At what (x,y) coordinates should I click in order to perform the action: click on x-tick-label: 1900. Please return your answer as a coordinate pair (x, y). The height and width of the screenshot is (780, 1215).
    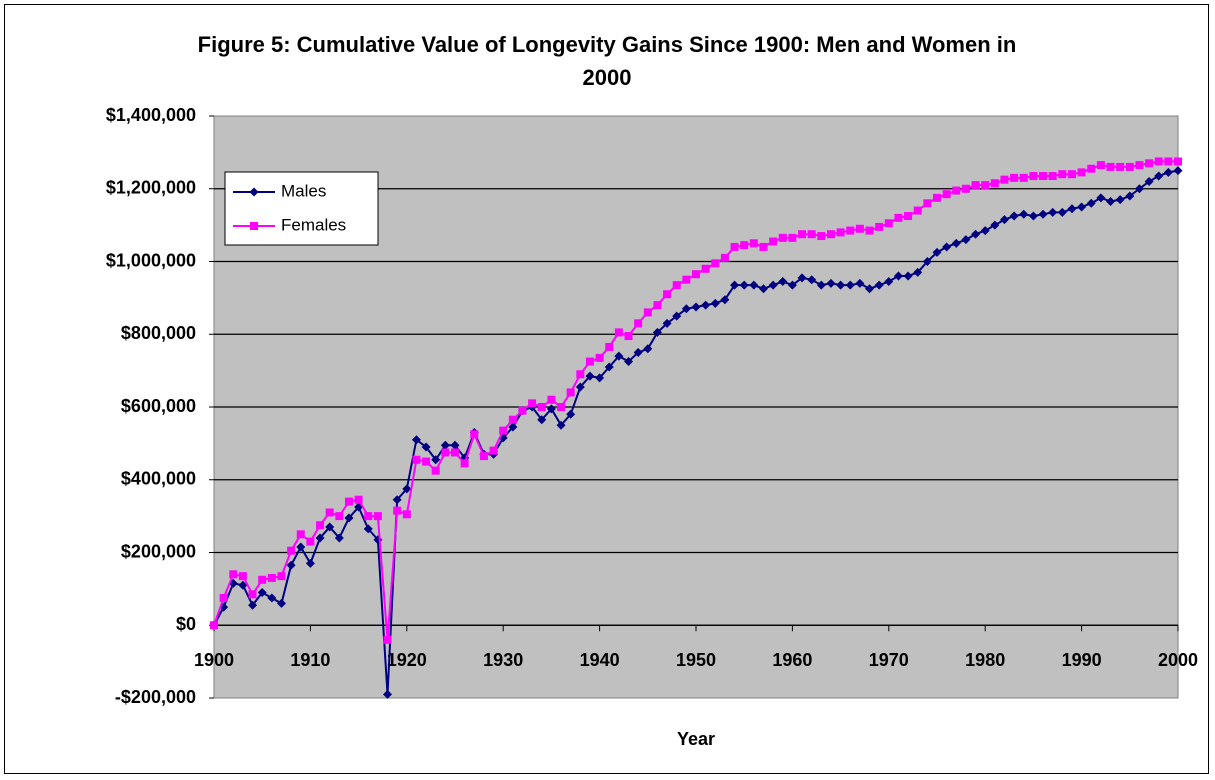
    Looking at the image, I should click on (214, 660).